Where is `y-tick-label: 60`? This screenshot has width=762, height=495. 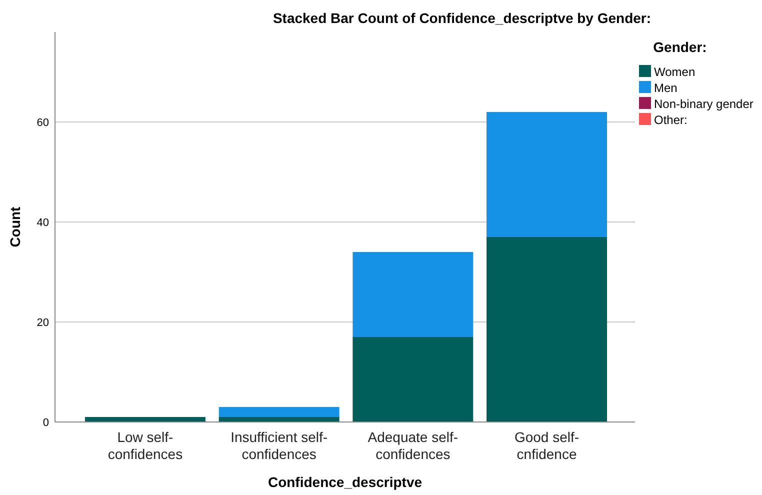
y-tick-label: 60 is located at coordinates (42, 123).